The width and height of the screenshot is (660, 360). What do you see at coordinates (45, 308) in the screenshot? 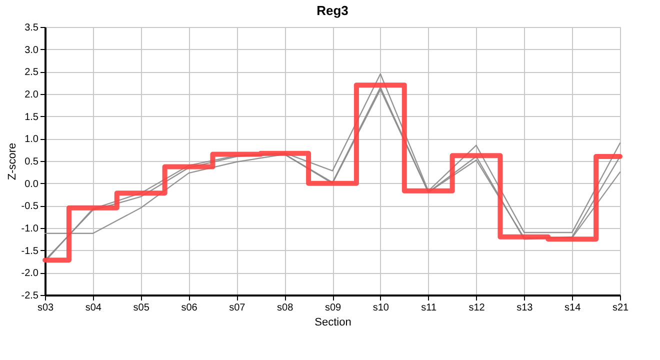
I see `x-tick-label: s03` at bounding box center [45, 308].